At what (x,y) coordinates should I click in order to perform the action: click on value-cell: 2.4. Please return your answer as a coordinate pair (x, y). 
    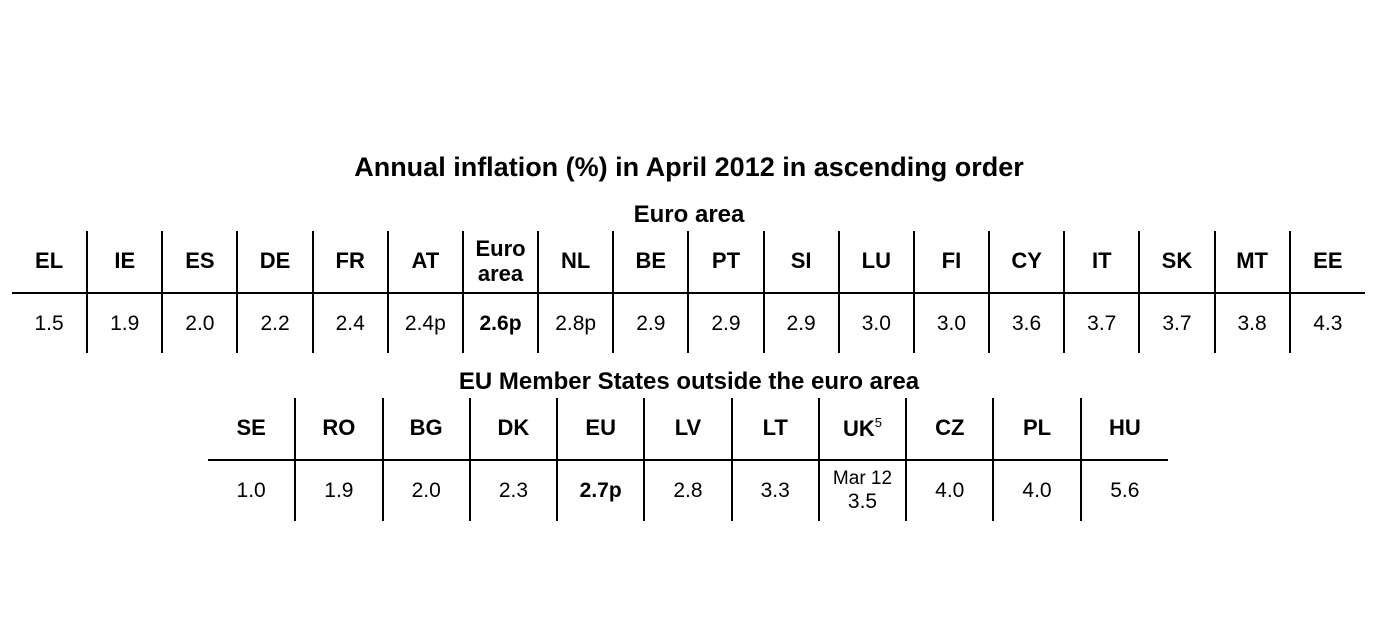
    Looking at the image, I should click on (349, 323).